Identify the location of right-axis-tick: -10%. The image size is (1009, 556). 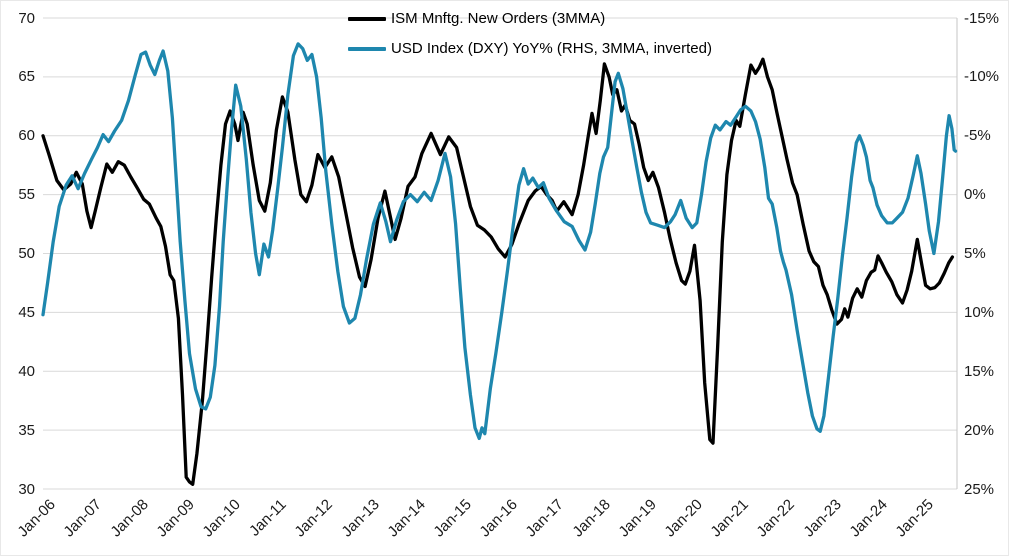
(982, 77).